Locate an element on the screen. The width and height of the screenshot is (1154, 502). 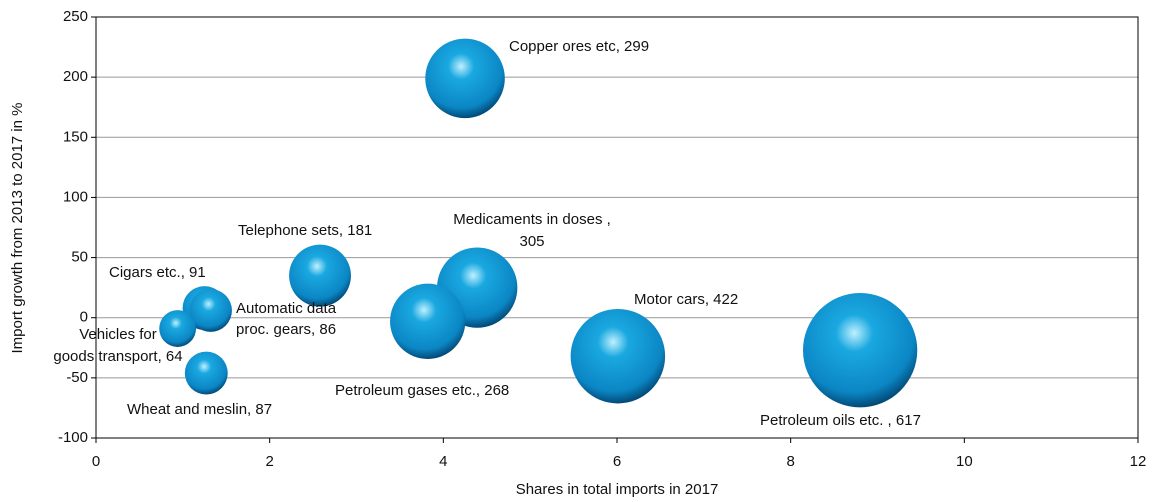
x-tick-label: 10 is located at coordinates (964, 461).